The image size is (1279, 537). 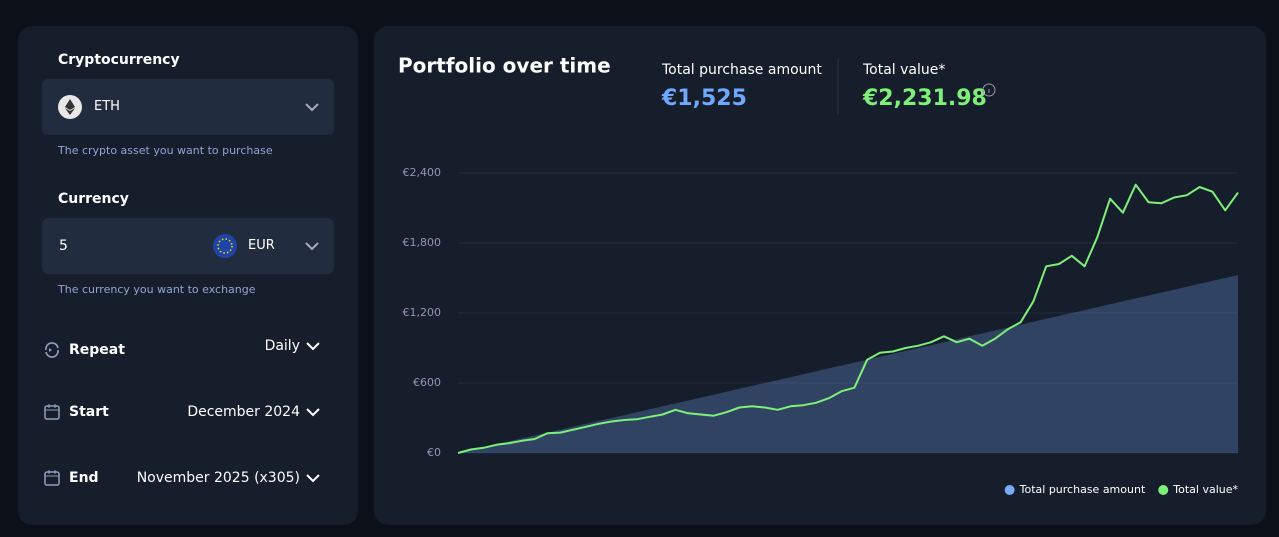 What do you see at coordinates (903, 70) in the screenshot?
I see `total-label: Total value*` at bounding box center [903, 70].